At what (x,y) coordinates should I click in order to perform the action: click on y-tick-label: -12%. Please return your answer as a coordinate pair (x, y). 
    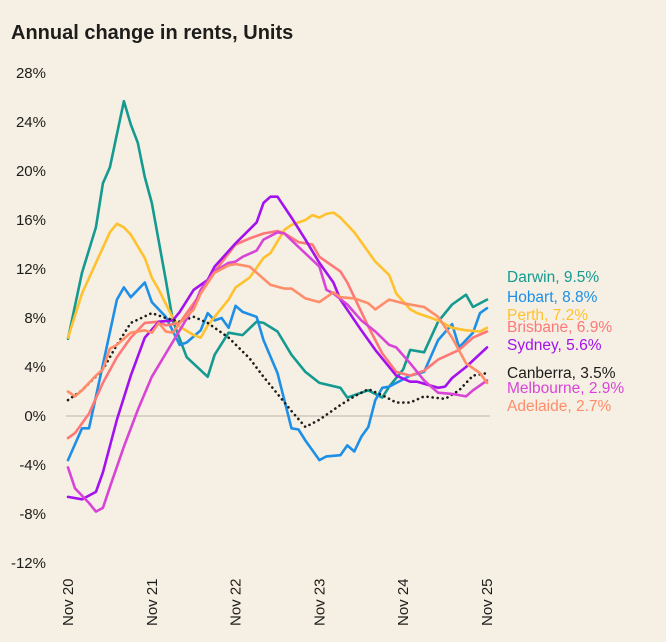
    Looking at the image, I should click on (28, 563).